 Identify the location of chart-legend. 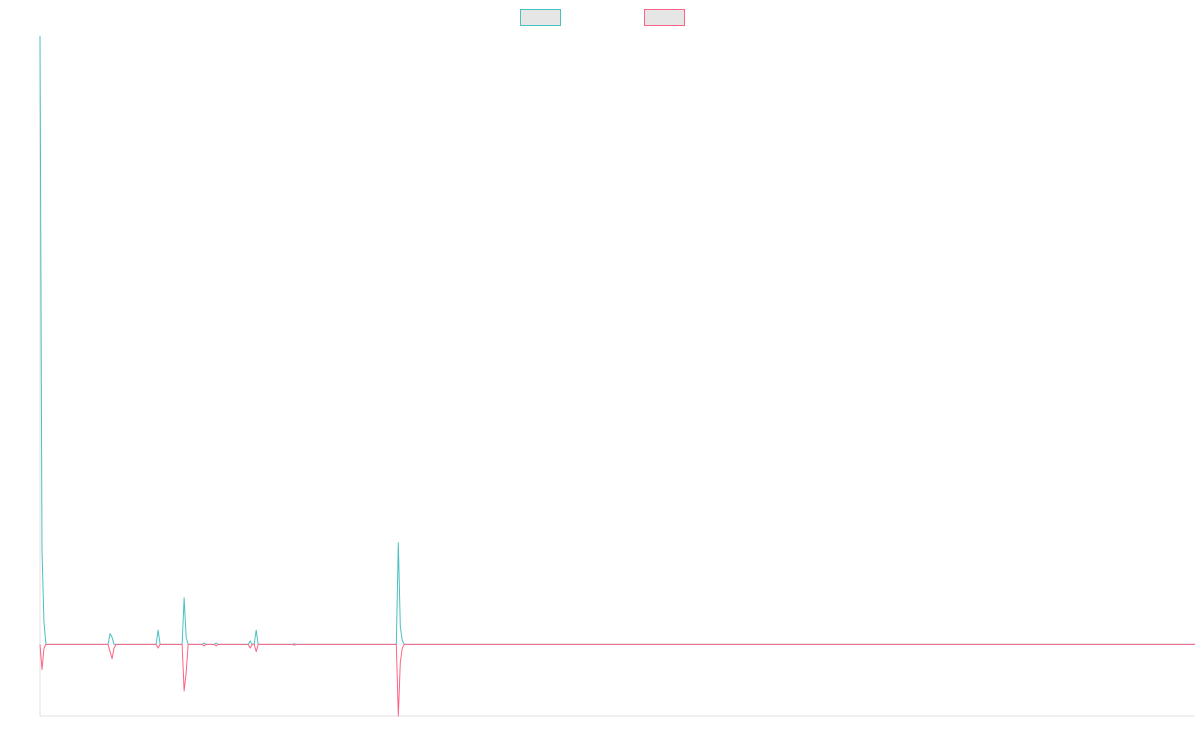
(602, 17).